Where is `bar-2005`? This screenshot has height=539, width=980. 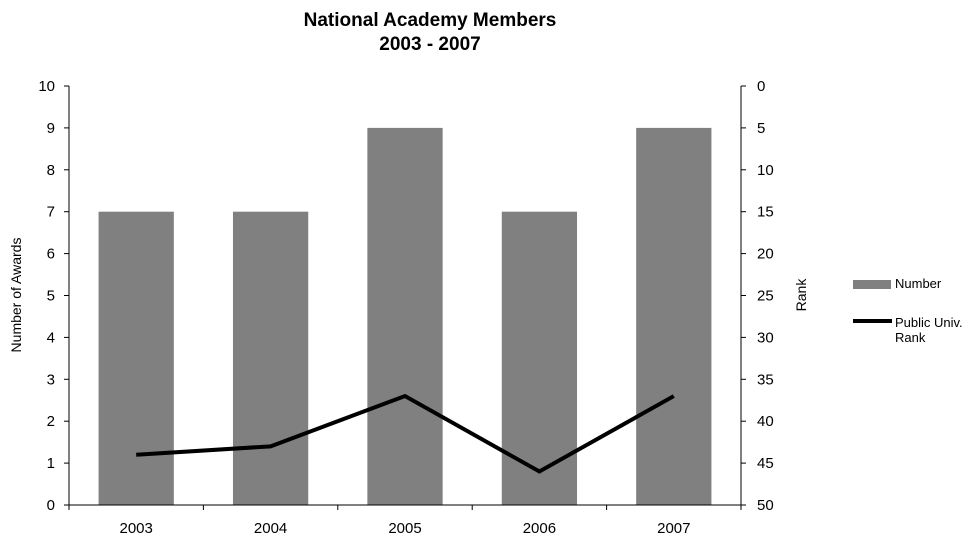 bar-2005 is located at coordinates (405, 316).